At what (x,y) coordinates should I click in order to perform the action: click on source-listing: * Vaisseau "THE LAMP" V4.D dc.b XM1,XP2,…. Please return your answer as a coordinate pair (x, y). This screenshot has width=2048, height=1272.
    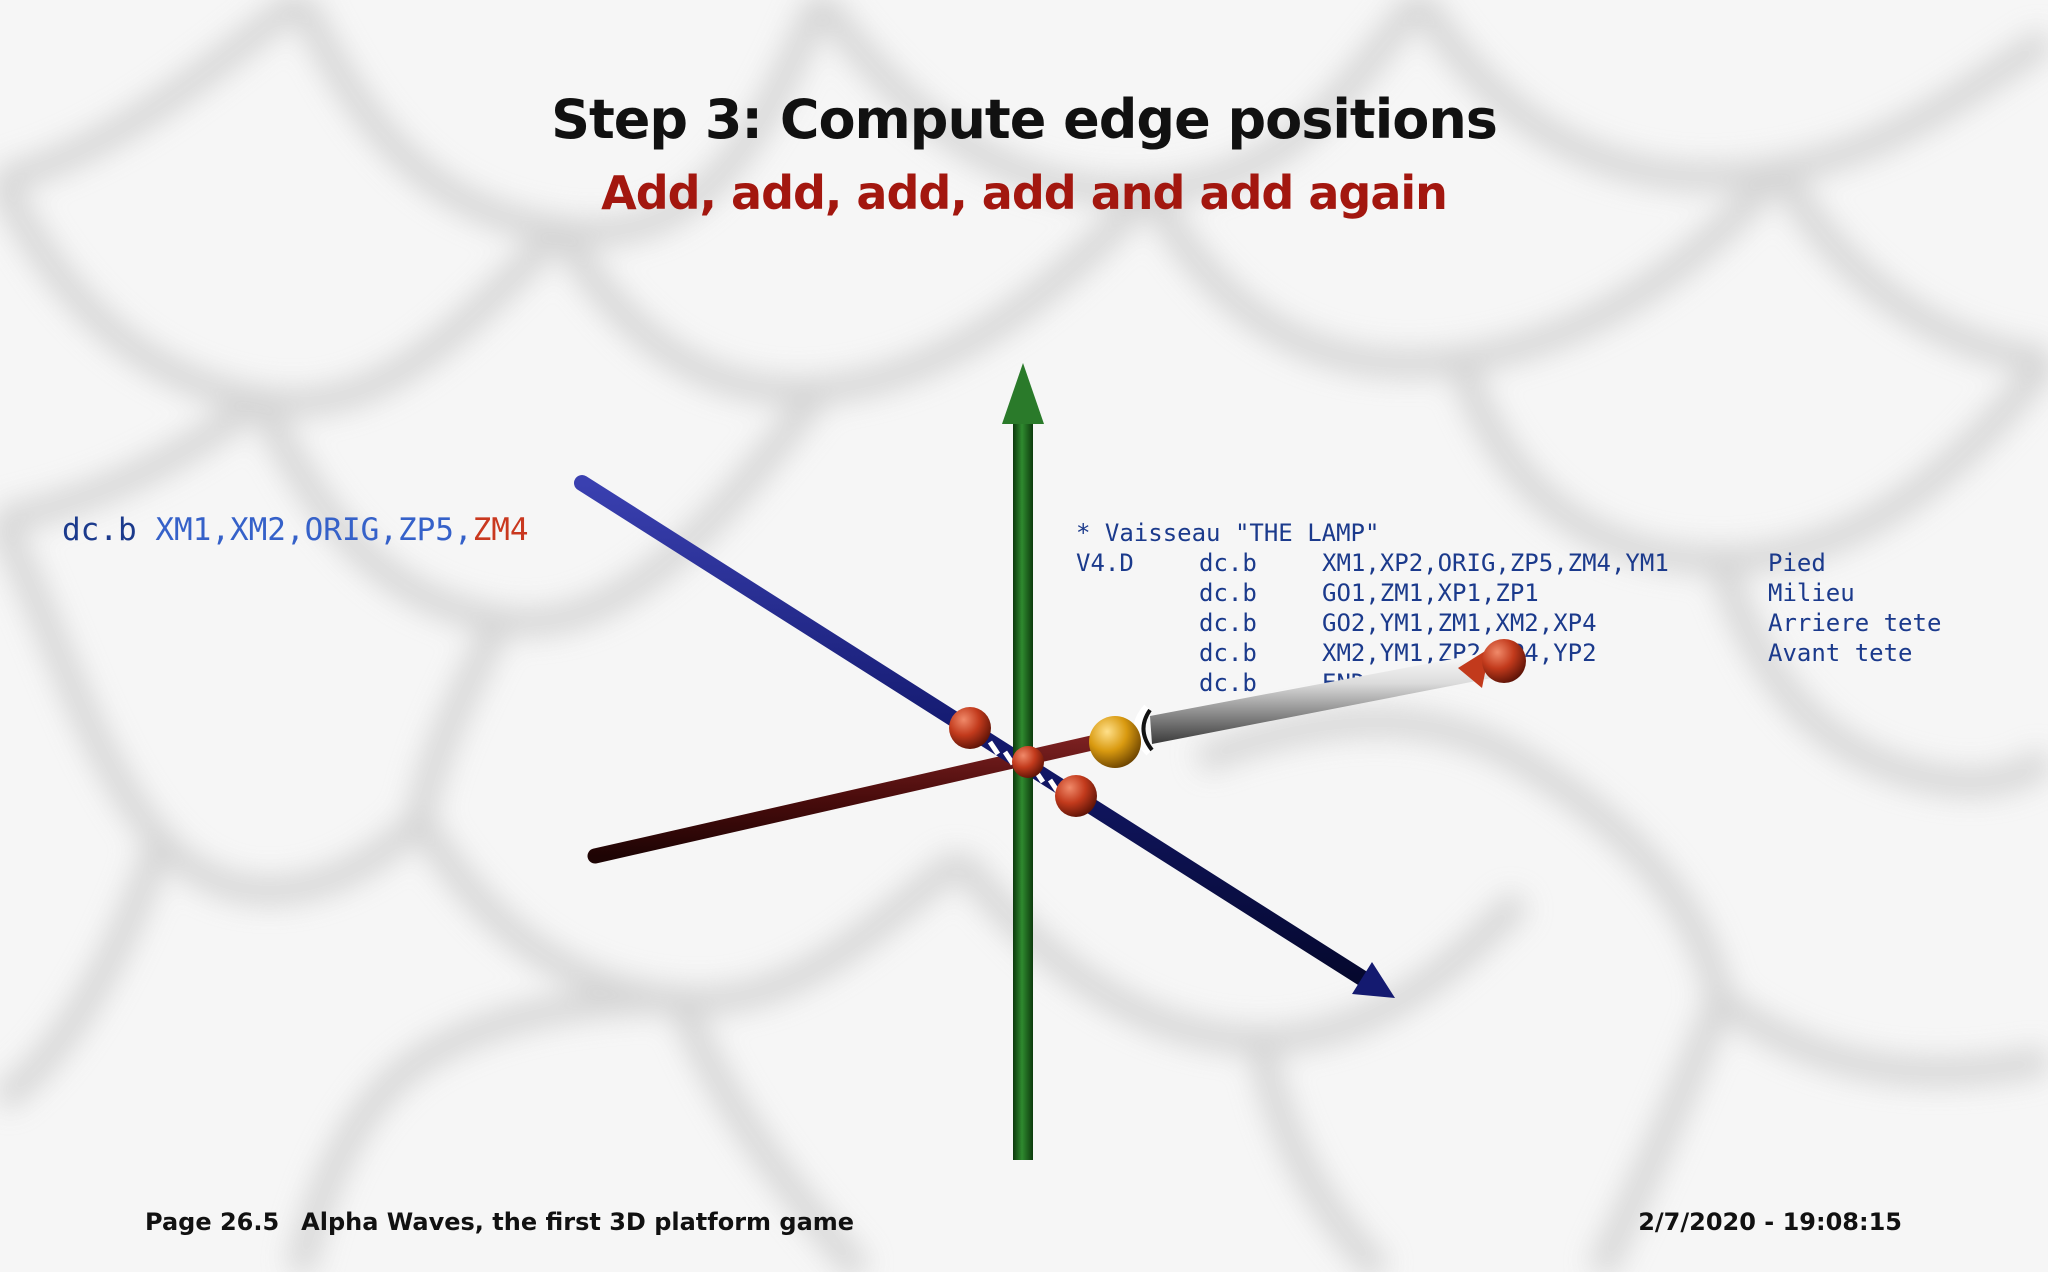
    Looking at the image, I should click on (1508, 608).